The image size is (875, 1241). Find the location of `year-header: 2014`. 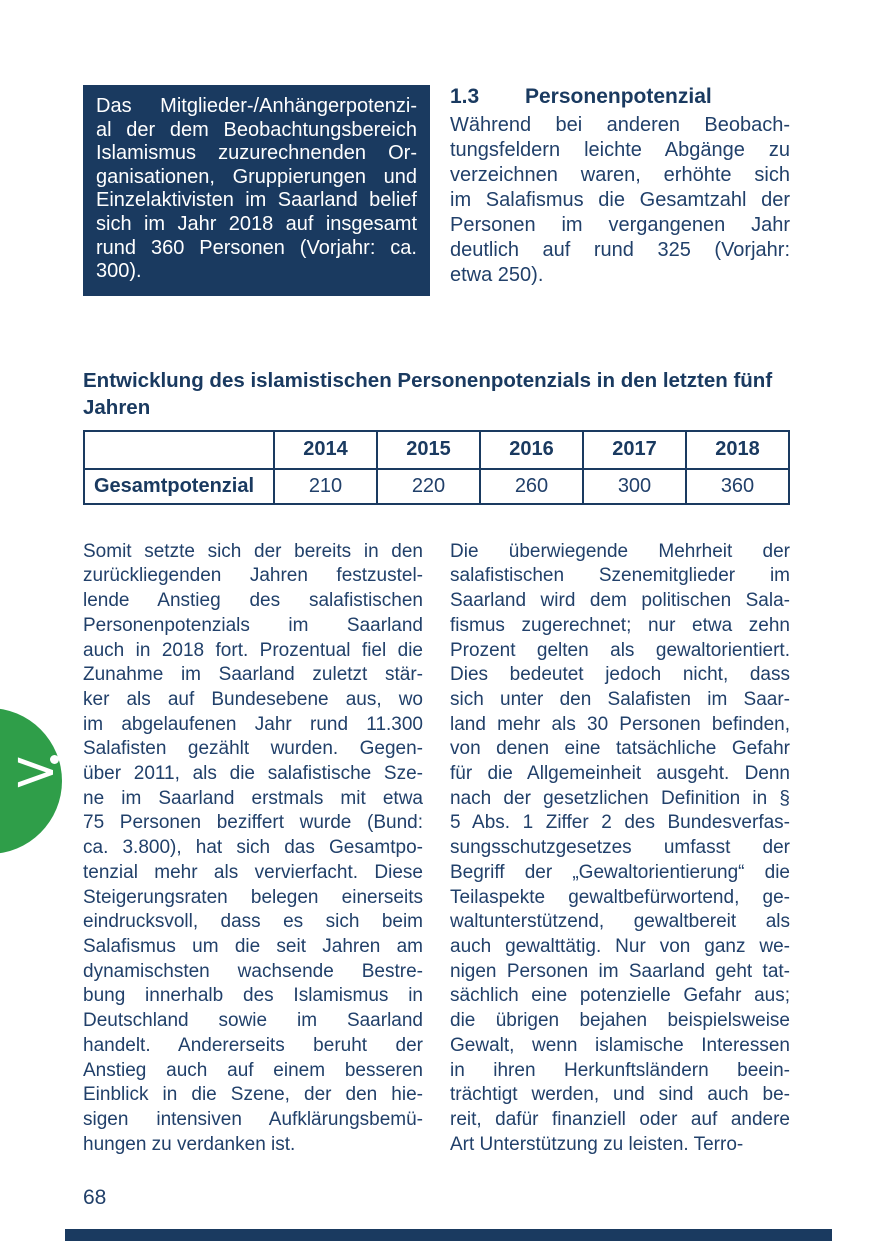

year-header: 2014 is located at coordinates (325, 449).